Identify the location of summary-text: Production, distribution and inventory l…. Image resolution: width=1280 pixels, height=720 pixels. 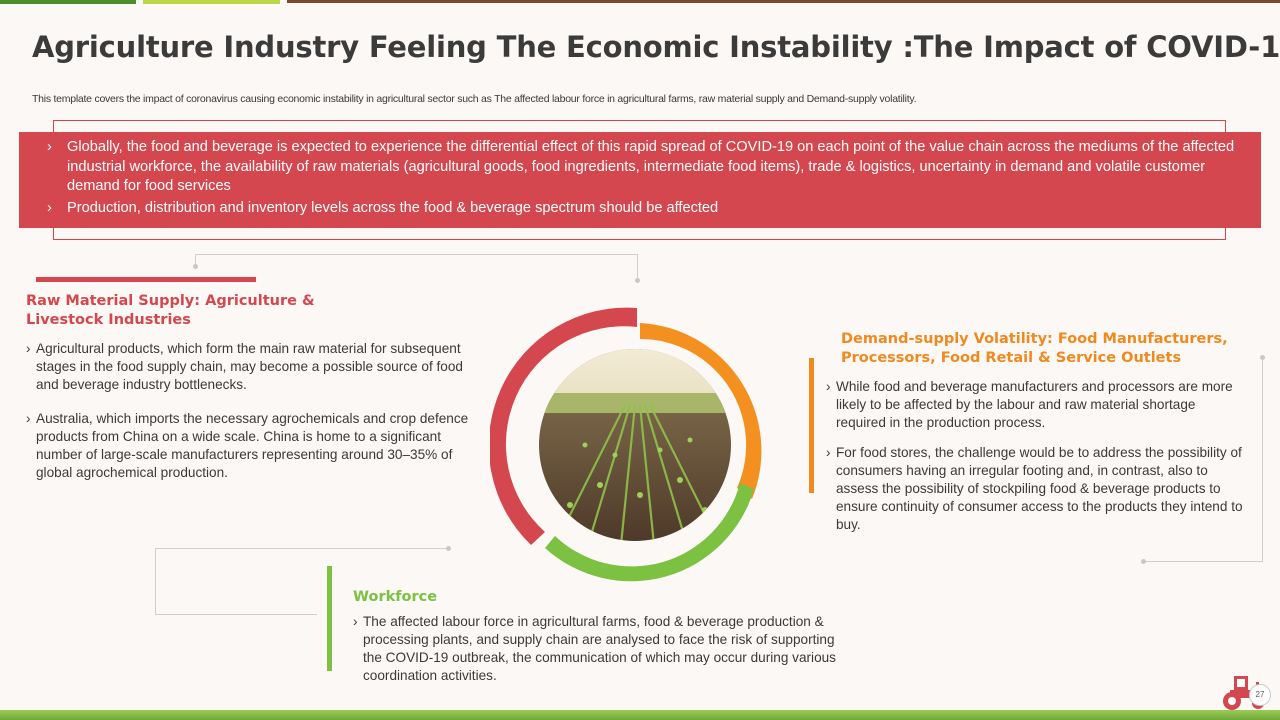
(393, 207).